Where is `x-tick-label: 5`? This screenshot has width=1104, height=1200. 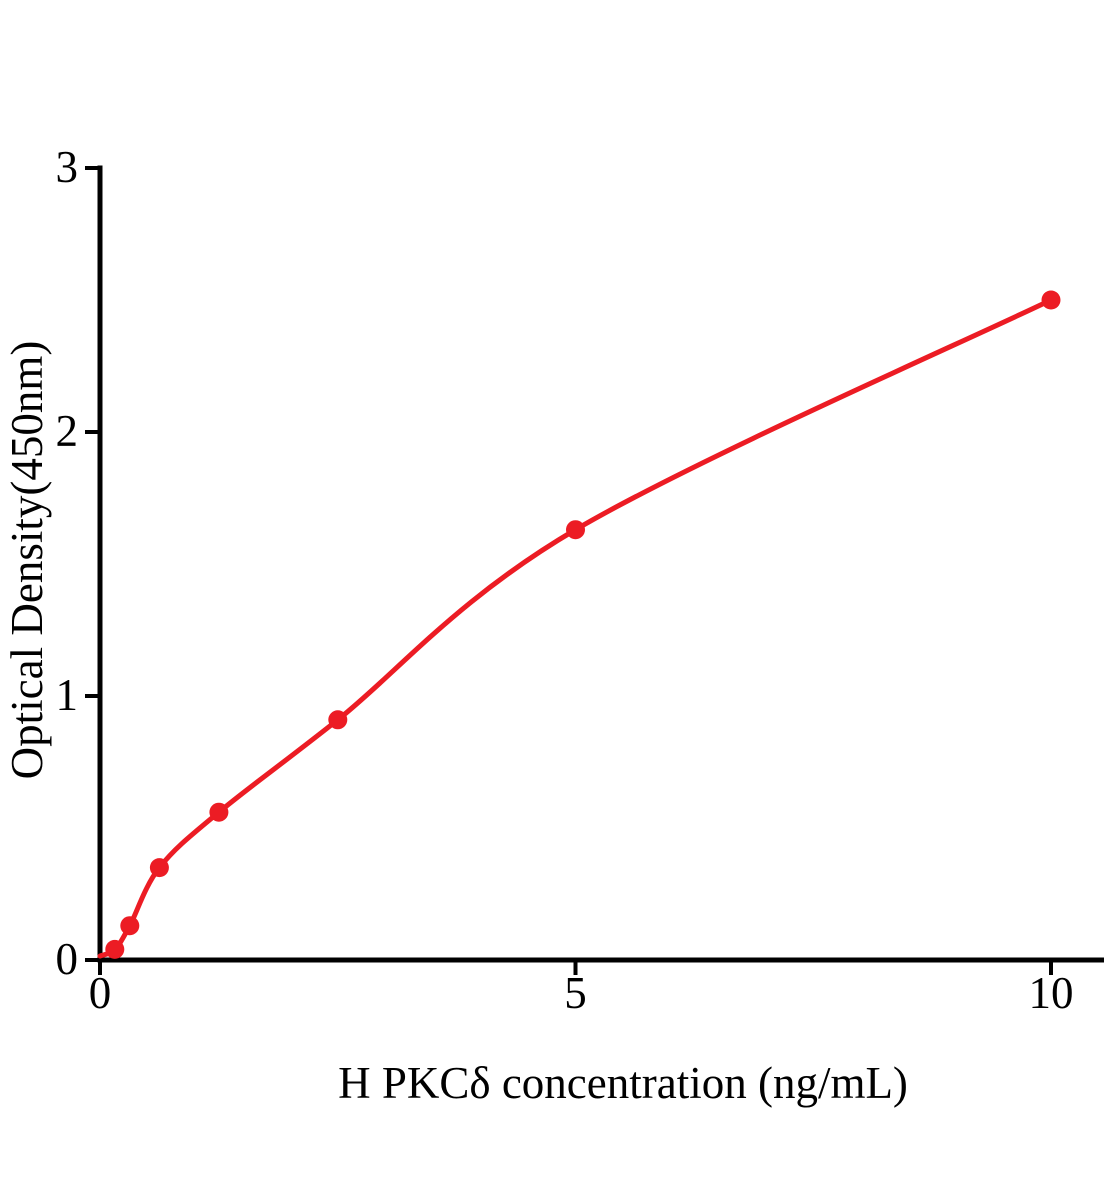 x-tick-label: 5 is located at coordinates (575, 993).